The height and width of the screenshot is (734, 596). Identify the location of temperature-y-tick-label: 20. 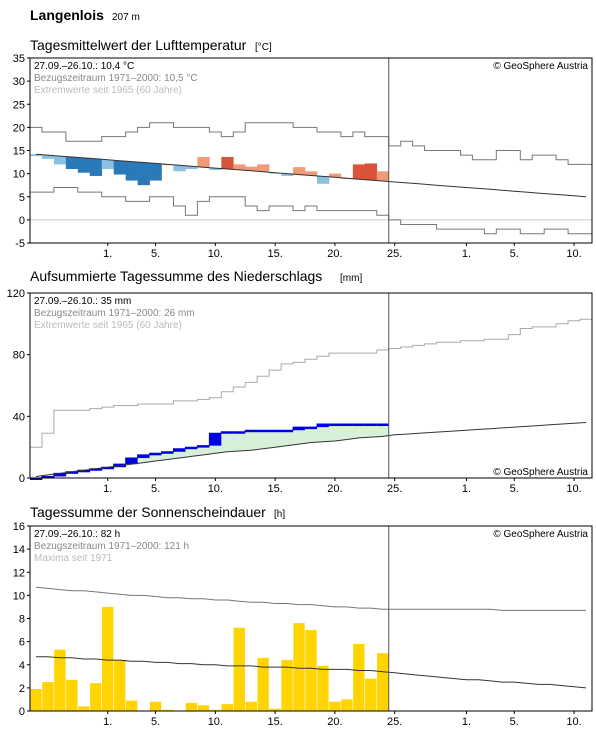
(19, 128).